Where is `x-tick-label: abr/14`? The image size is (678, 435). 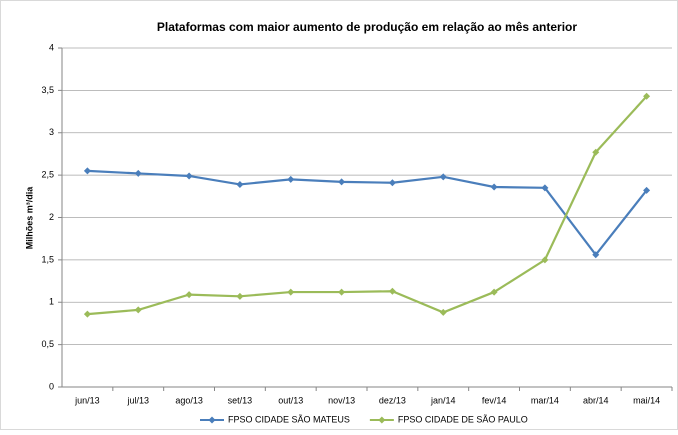 x-tick-label: abr/14 is located at coordinates (596, 400).